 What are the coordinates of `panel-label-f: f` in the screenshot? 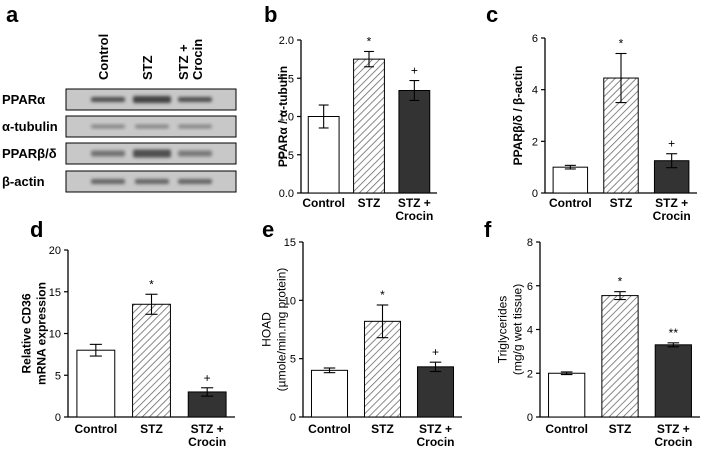 It's located at (488, 229).